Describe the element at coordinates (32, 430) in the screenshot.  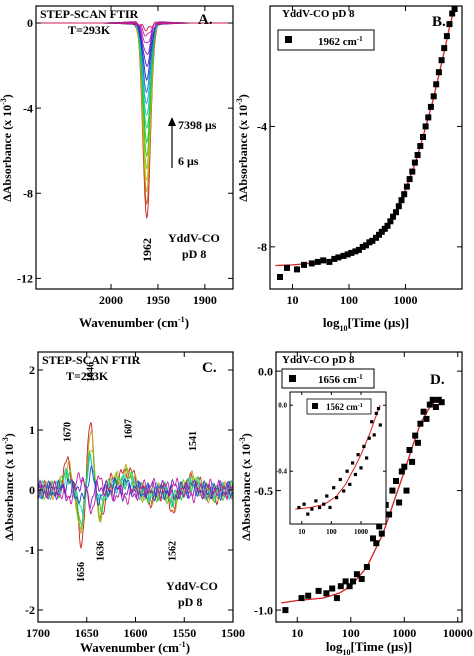
I see `panel-c-ytick-label: 1` at that location.